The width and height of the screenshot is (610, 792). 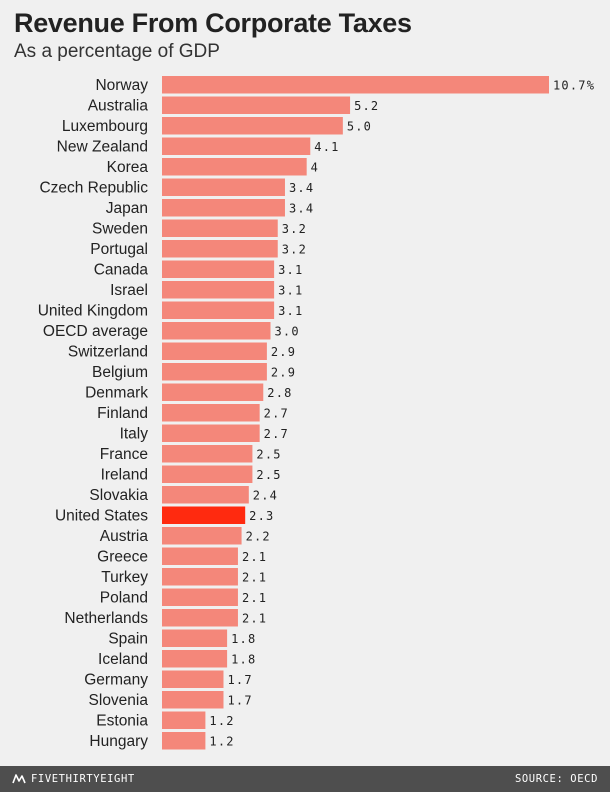 I want to click on bar-turkey, so click(x=200, y=577).